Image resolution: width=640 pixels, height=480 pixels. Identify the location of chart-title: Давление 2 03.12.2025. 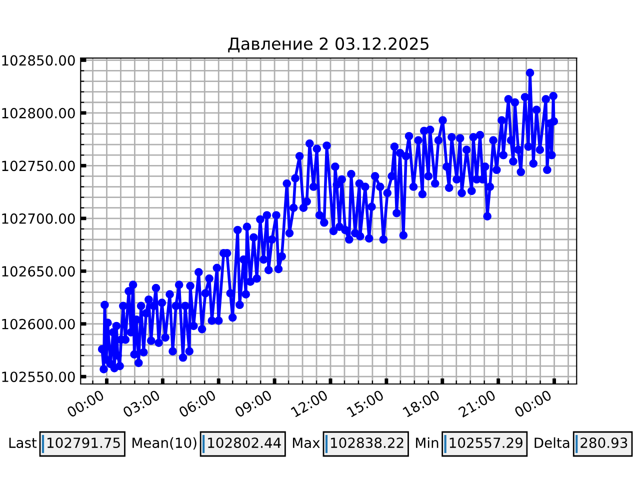
(328, 44).